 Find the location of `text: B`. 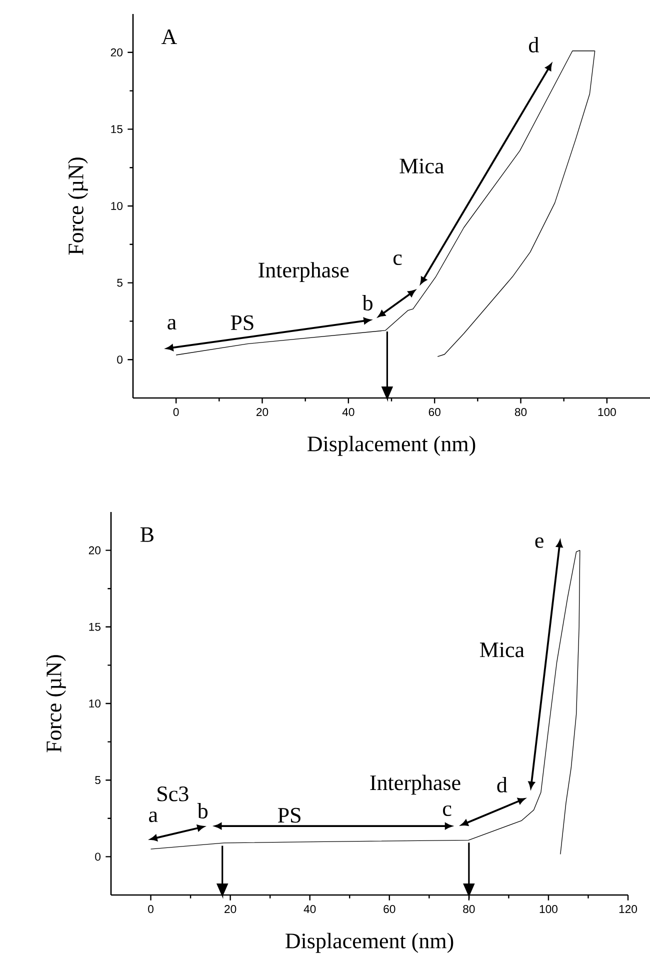

text: B is located at coordinates (147, 534).